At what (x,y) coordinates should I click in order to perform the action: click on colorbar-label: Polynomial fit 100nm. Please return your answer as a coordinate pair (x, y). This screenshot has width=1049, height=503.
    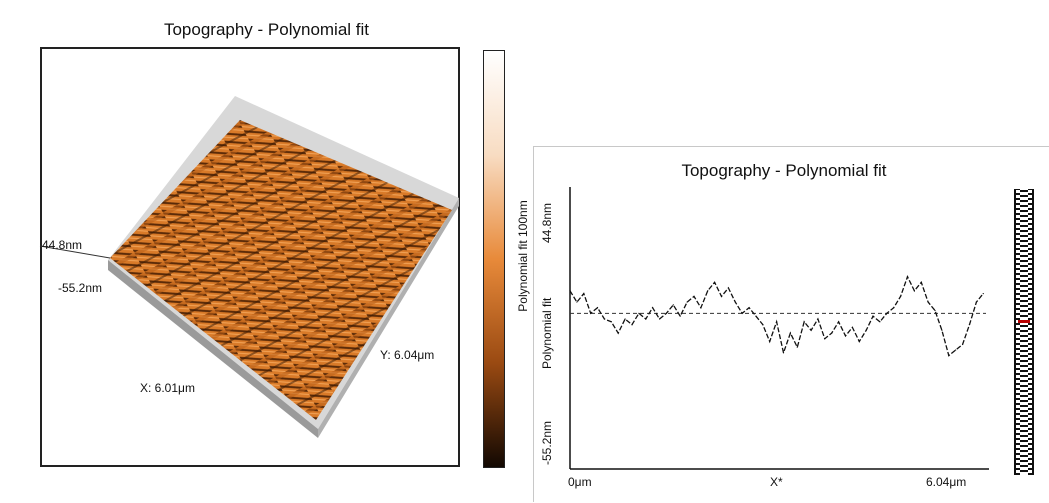
    Looking at the image, I should click on (523, 256).